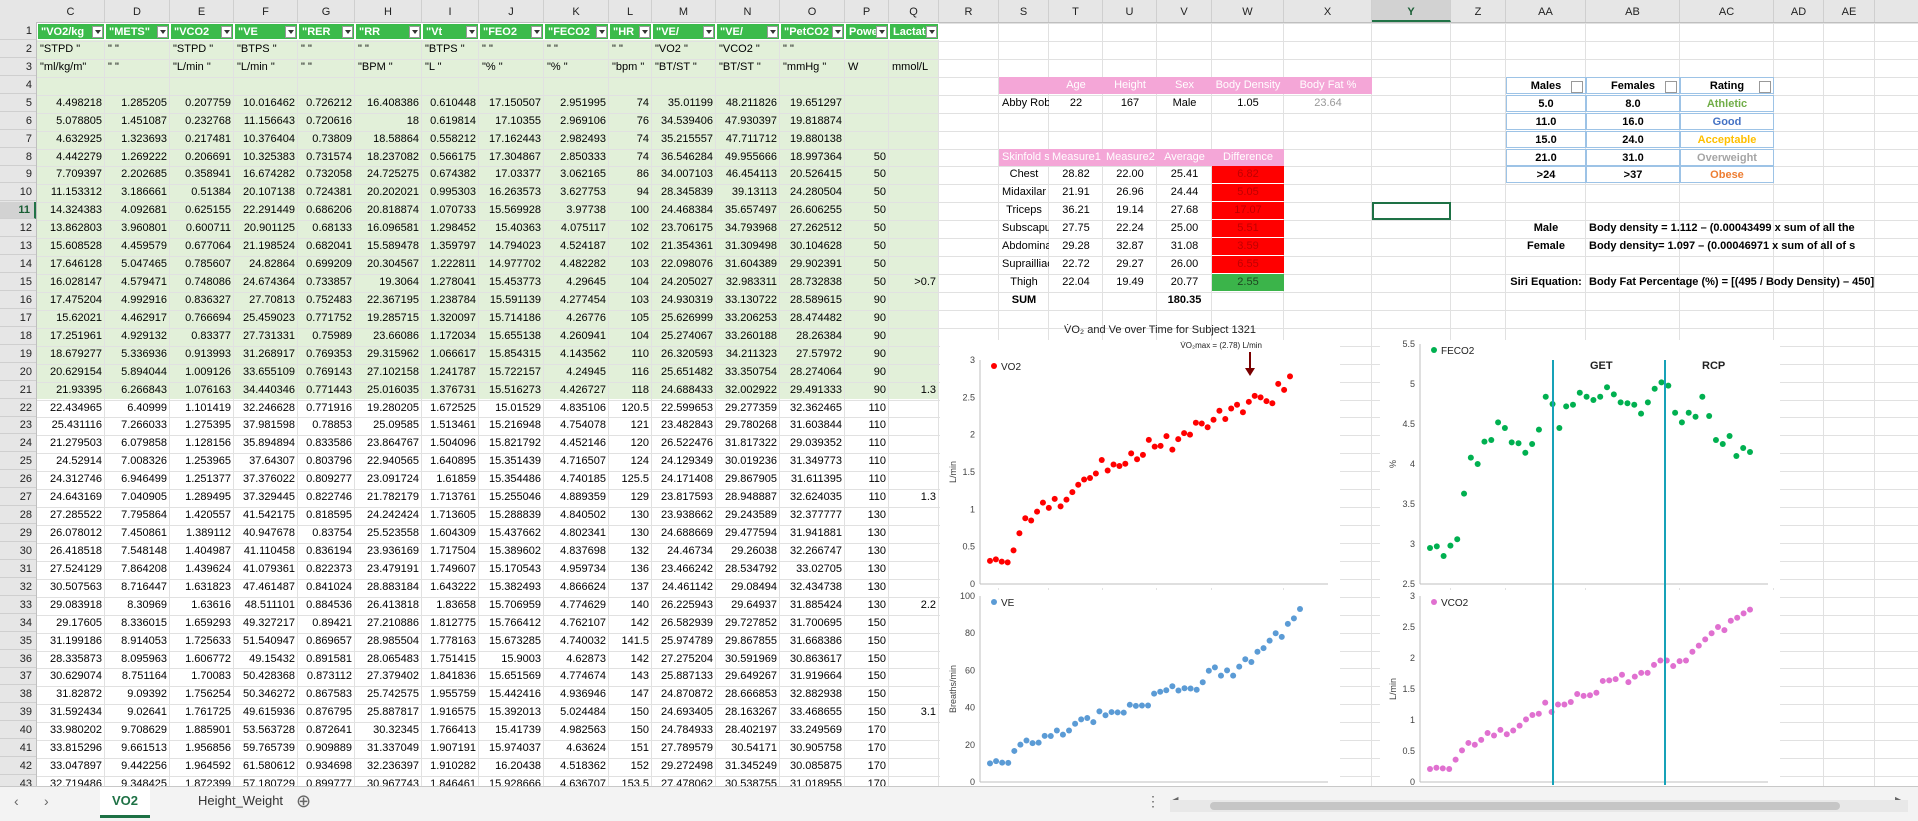 Image resolution: width=1918 pixels, height=821 pixels. I want to click on rating-label-cell: Acceptable, so click(1727, 139).